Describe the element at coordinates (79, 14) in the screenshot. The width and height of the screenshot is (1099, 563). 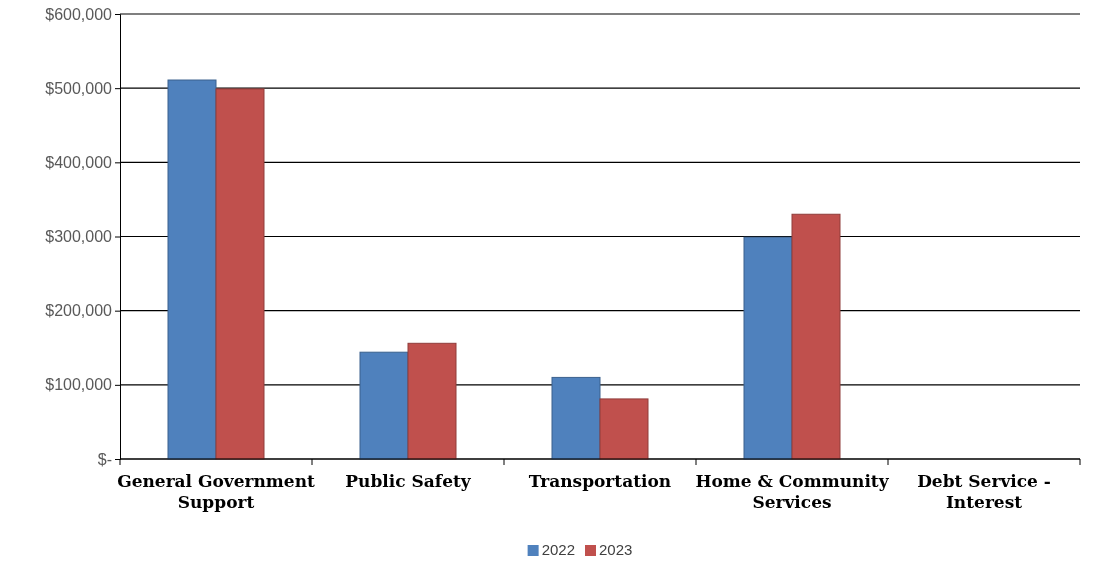
I see `y-tick-label: $600,000` at that location.